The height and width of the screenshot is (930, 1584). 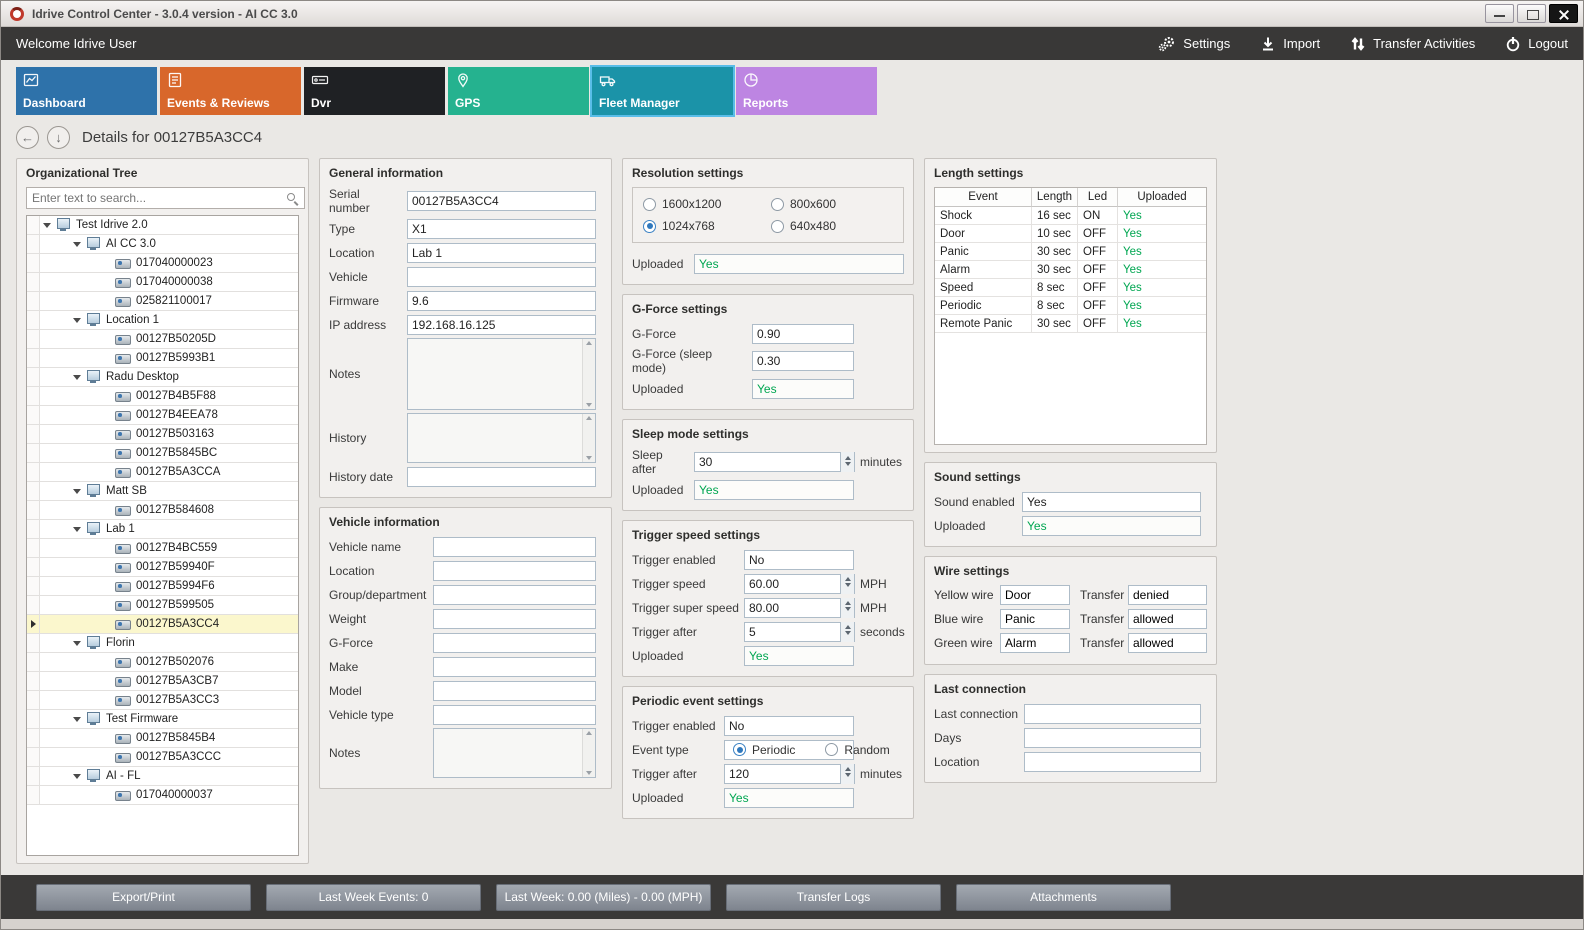 What do you see at coordinates (374, 91) in the screenshot?
I see `tab-dvr: Dvr` at bounding box center [374, 91].